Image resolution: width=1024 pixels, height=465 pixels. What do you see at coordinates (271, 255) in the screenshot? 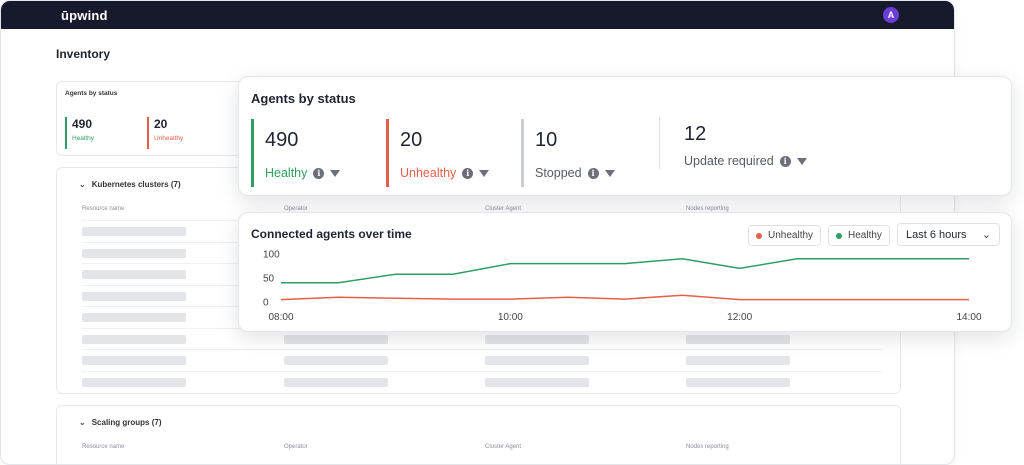
I see `y-tick-label: 100` at bounding box center [271, 255].